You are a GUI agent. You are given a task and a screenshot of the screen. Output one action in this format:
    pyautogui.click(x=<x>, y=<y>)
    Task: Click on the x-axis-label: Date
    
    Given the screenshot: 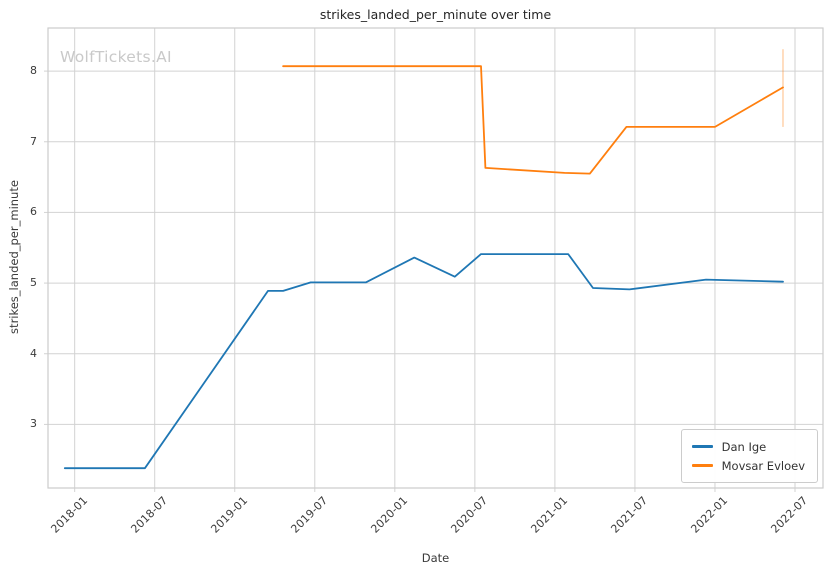 What is the action you would take?
    pyautogui.click(x=435, y=558)
    